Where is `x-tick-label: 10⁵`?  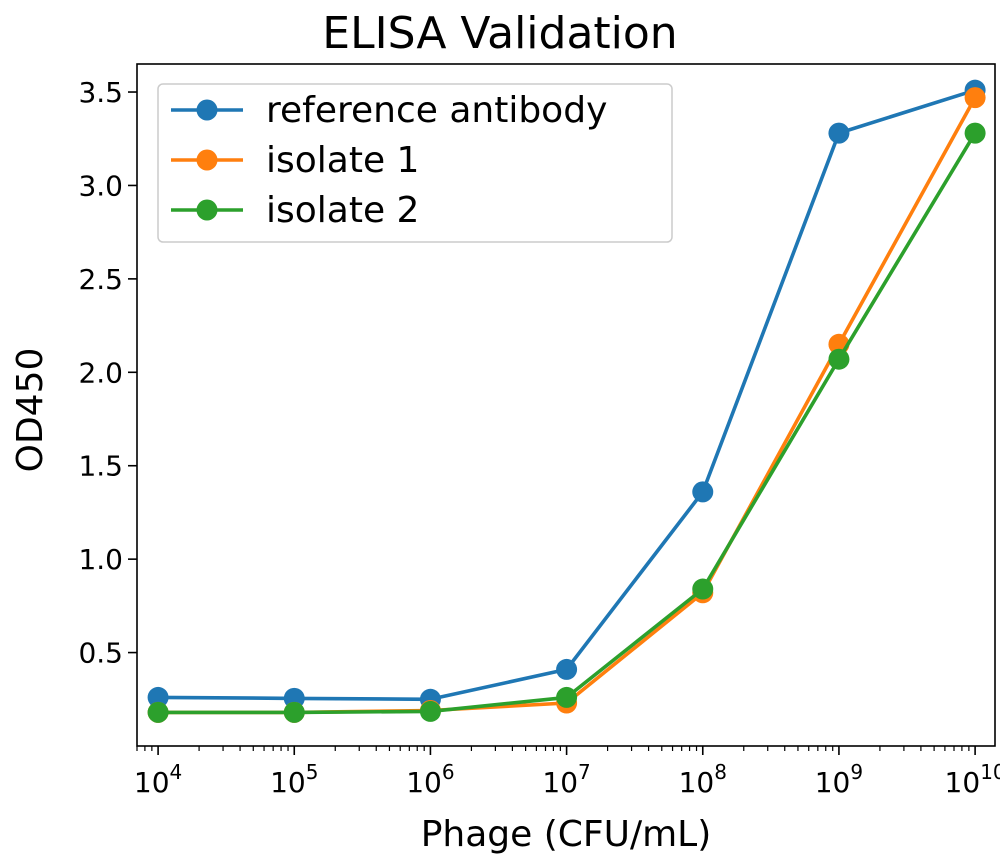 x-tick-label: 10⁵ is located at coordinates (294, 779).